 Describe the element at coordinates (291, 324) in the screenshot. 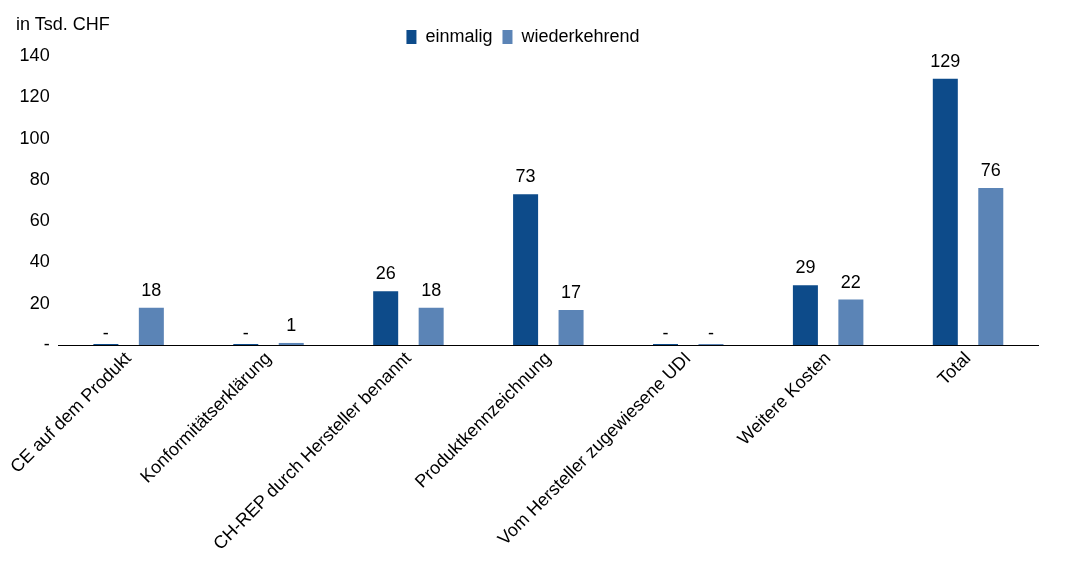

I see `data-label: 1` at that location.